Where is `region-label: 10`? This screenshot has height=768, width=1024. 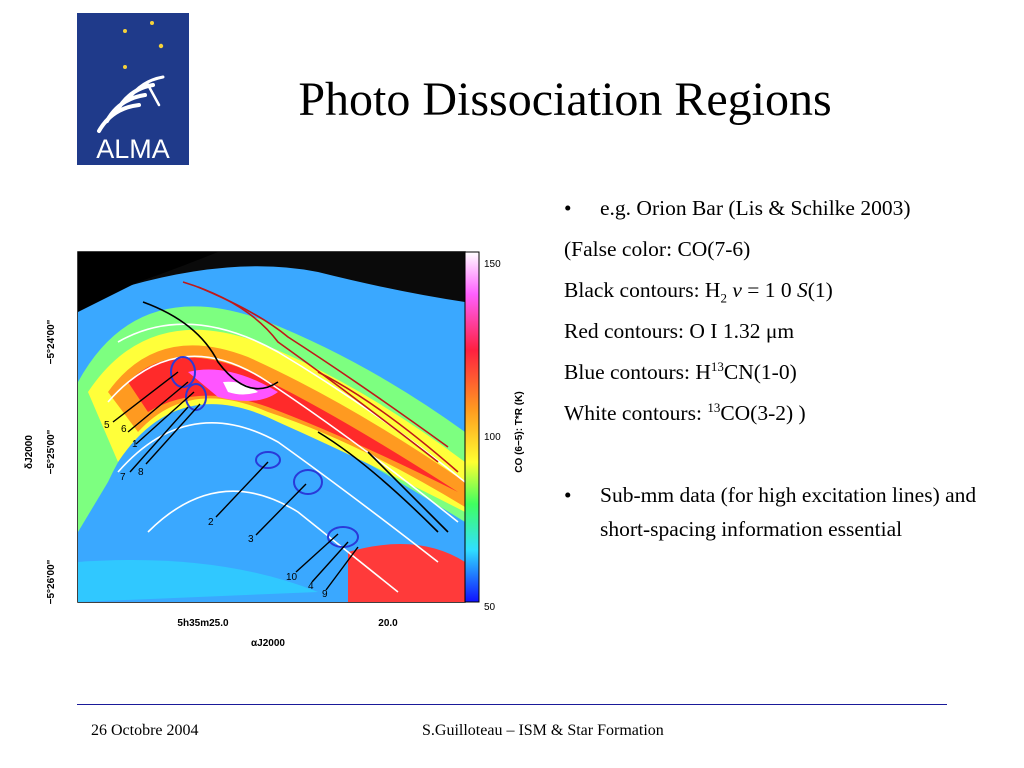 region-label: 10 is located at coordinates (292, 577).